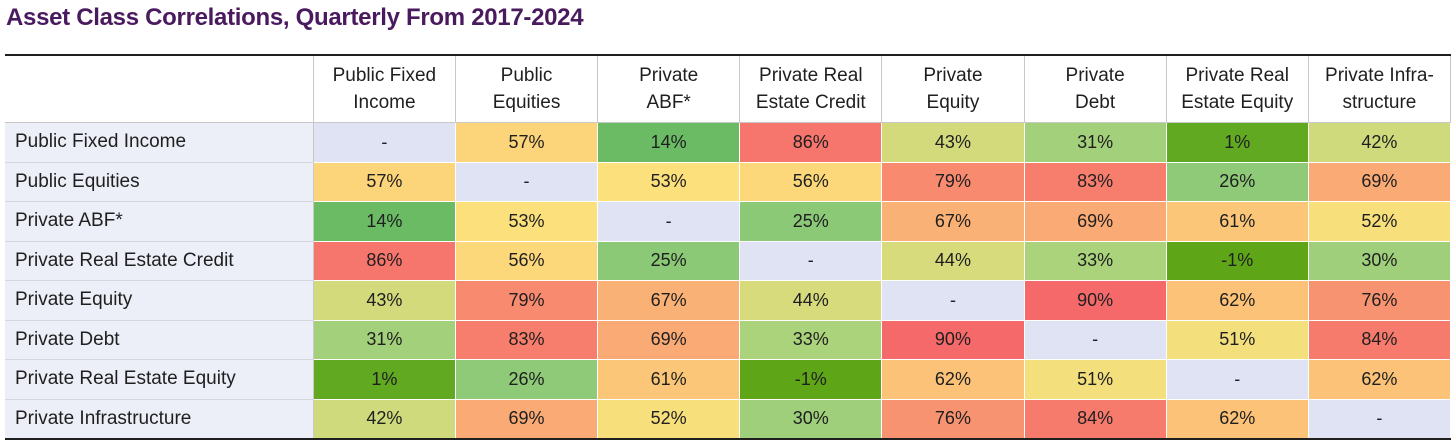  Describe the element at coordinates (159, 300) in the screenshot. I see `row-label: Private Equity` at that location.